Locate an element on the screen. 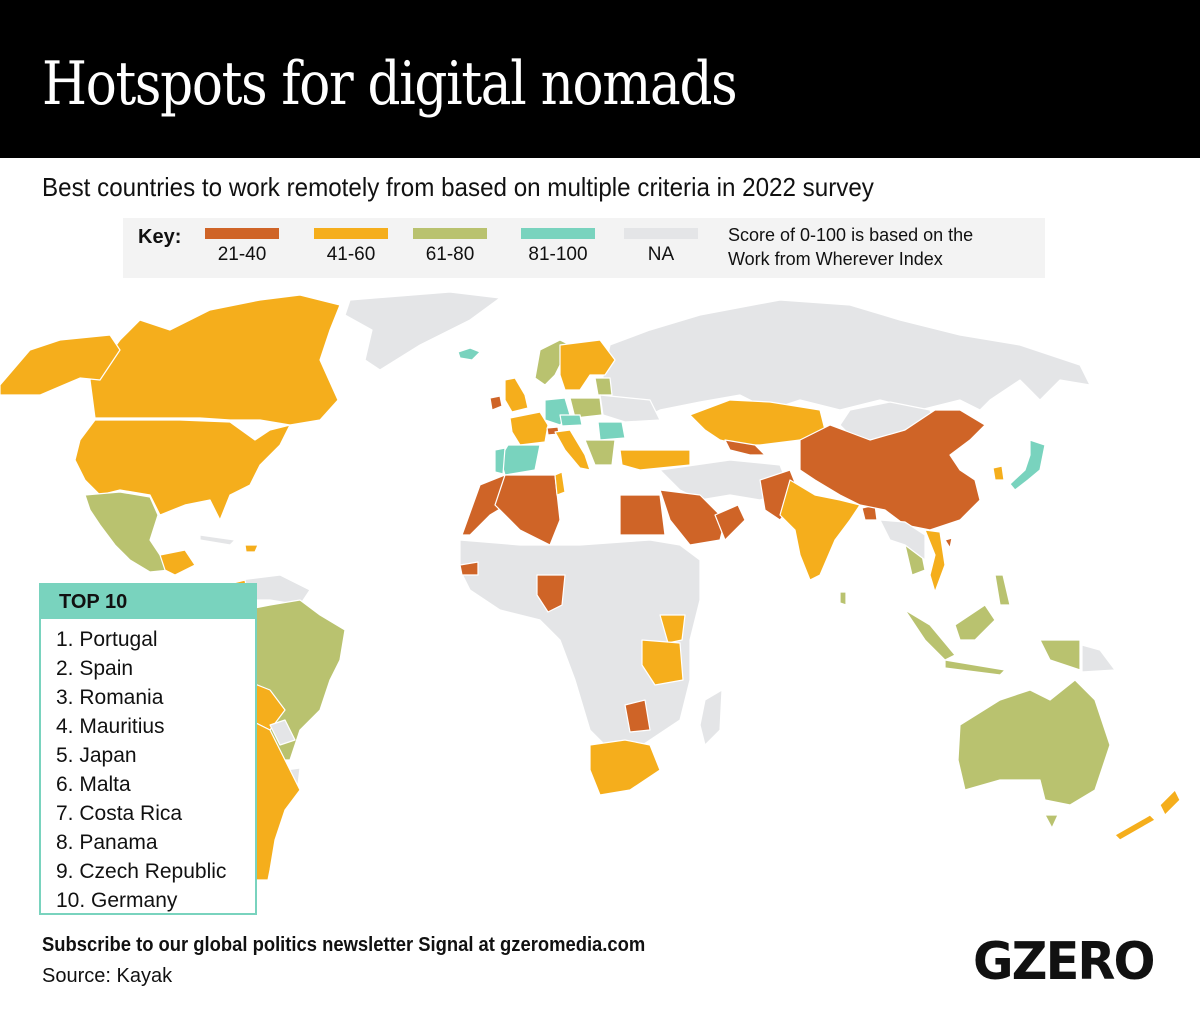 The width and height of the screenshot is (1200, 1014). country-france is located at coordinates (529, 428).